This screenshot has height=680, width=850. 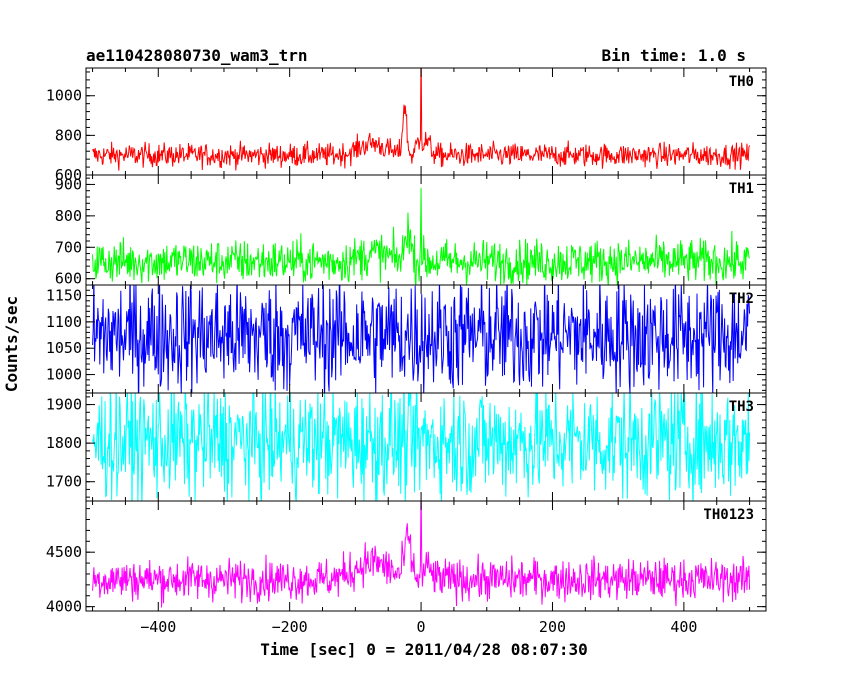 I want to click on y-tick-label: 1150, so click(x=64, y=296).